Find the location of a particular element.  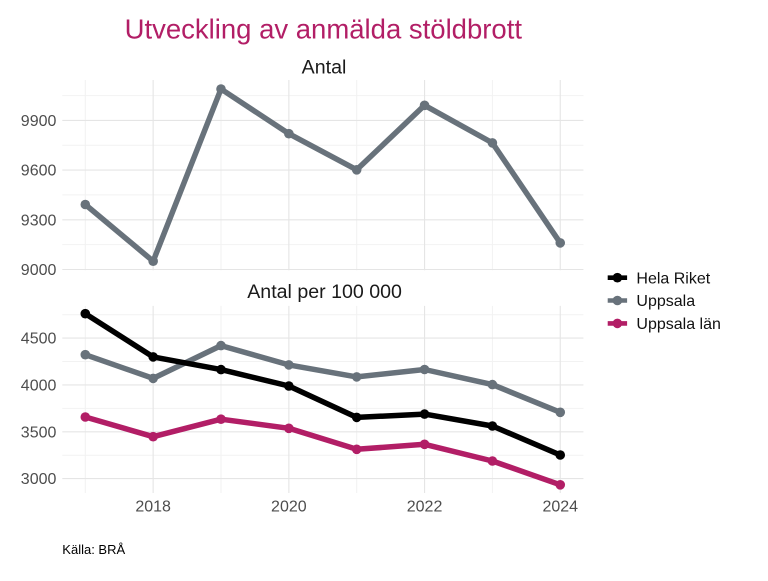

svg-text: 2024 is located at coordinates (560, 507).